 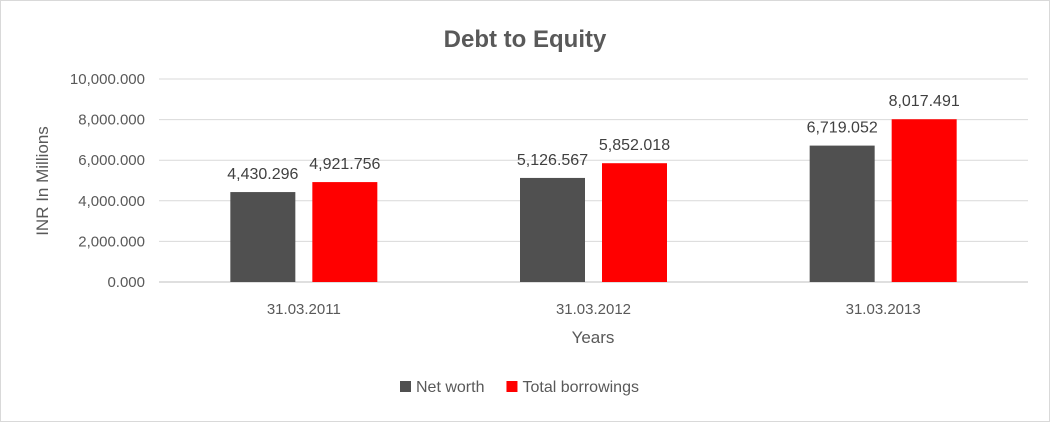 I want to click on x-tick-label: 31.03.2013, so click(x=883, y=309).